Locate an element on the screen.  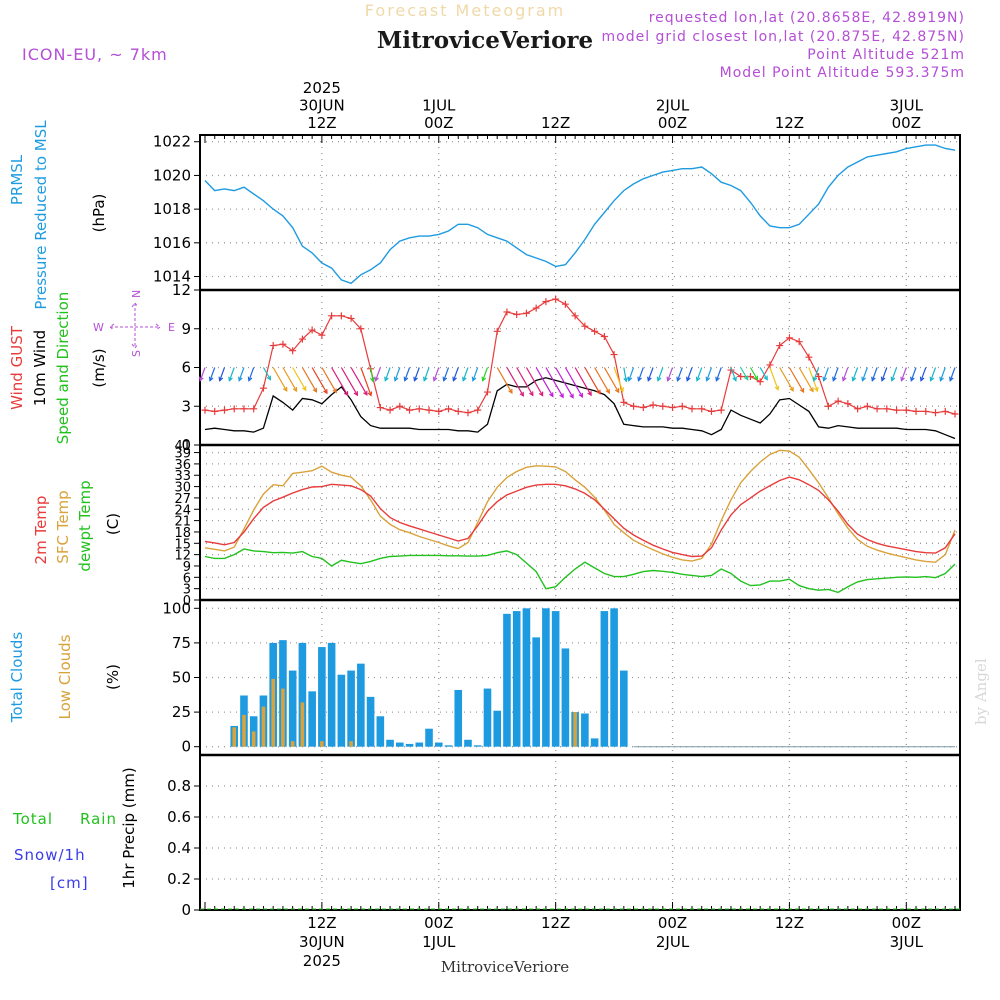
station-name: MitroviceVeriore is located at coordinates (485, 40).